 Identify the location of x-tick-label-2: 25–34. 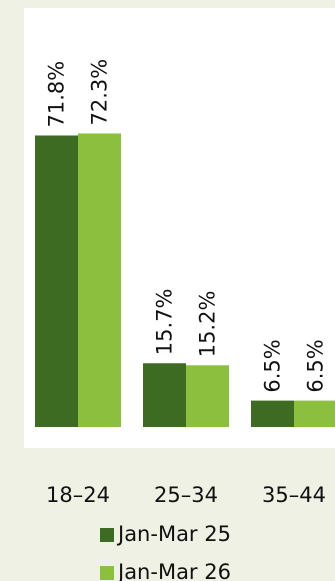
(186, 495).